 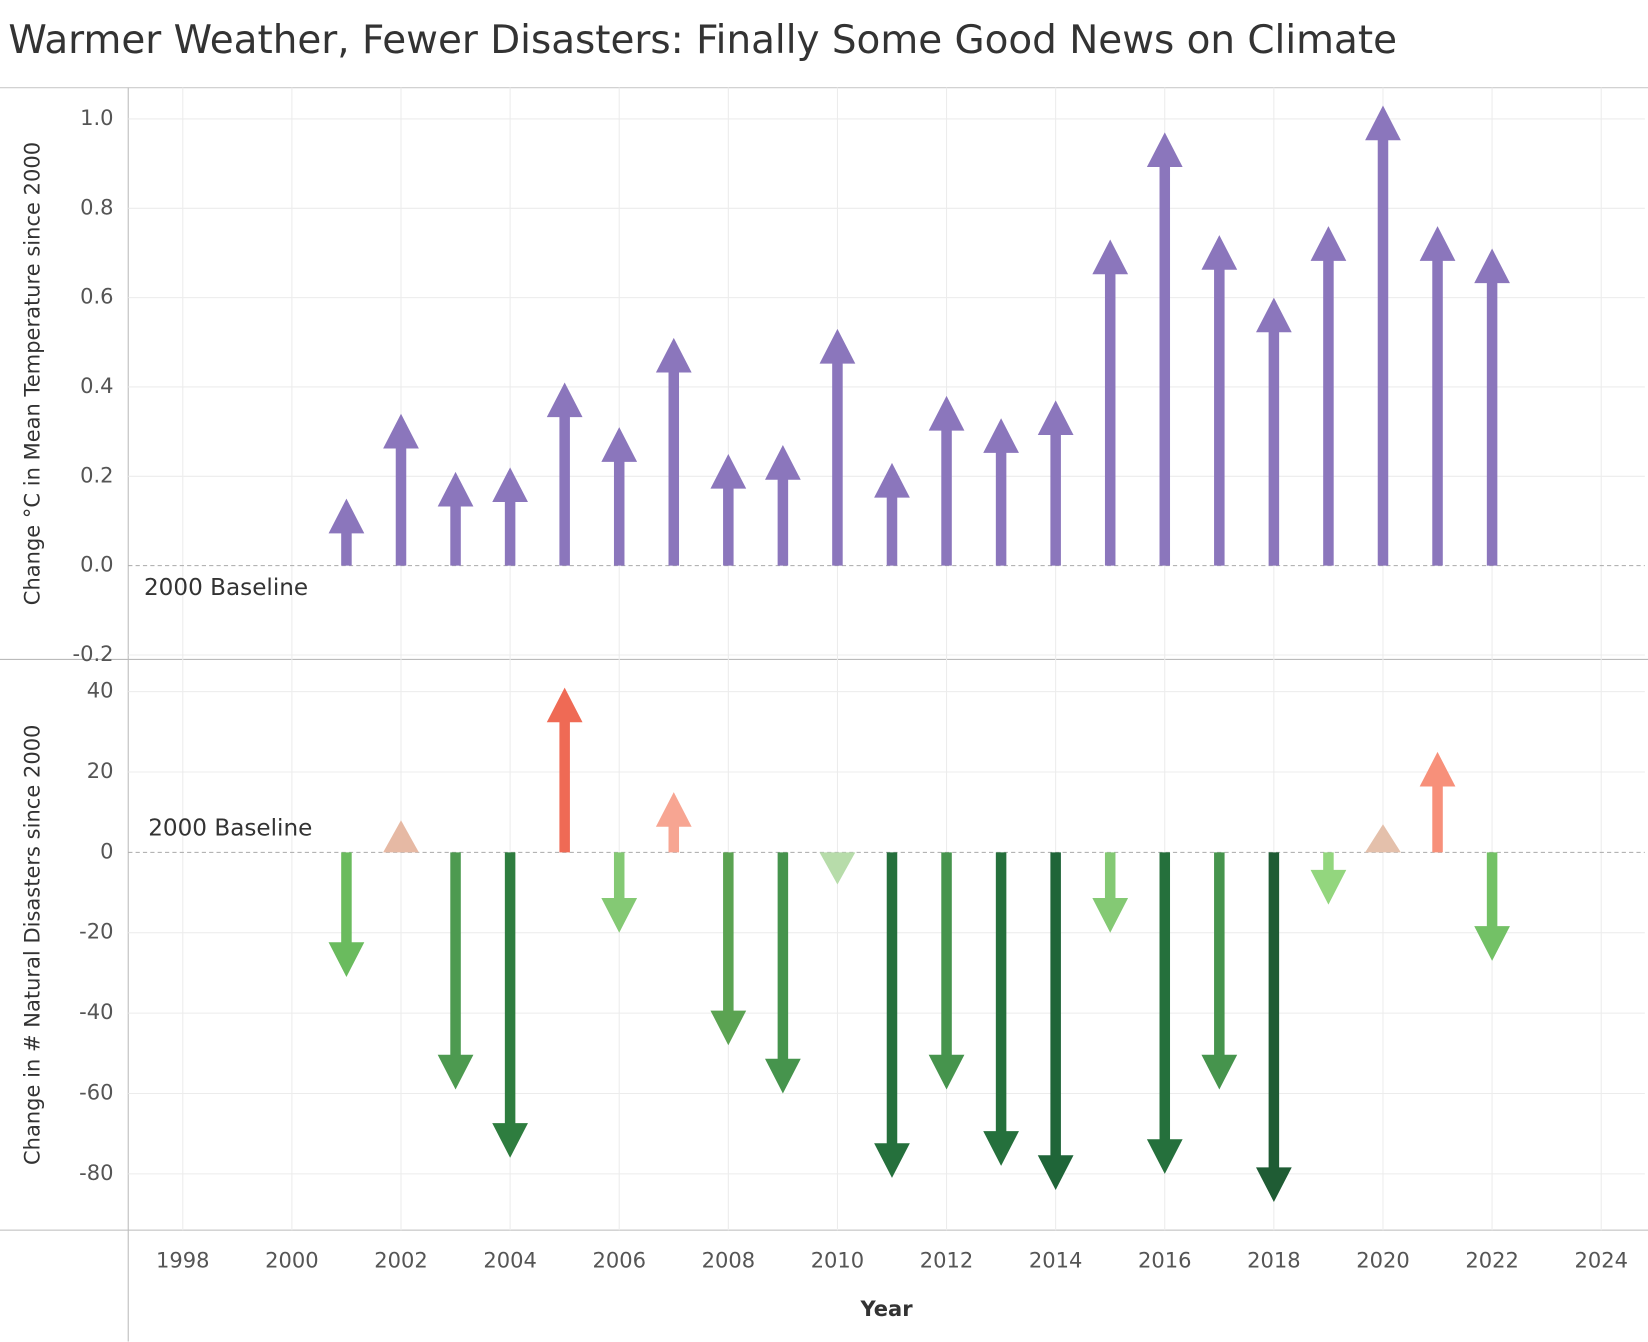 What do you see at coordinates (100, 770) in the screenshot?
I see `y-tick-label: 20` at bounding box center [100, 770].